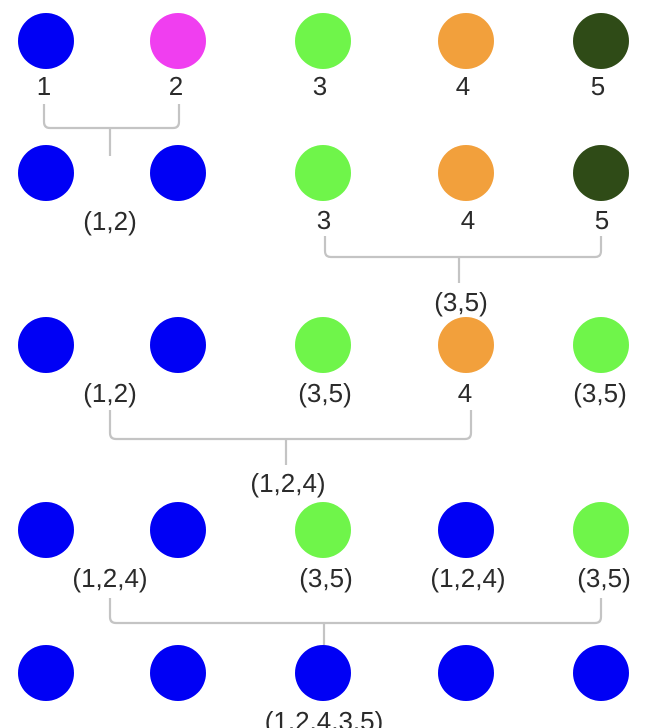 The width and height of the screenshot is (650, 728). What do you see at coordinates (466, 41) in the screenshot?
I see `node-r1-c4` at bounding box center [466, 41].